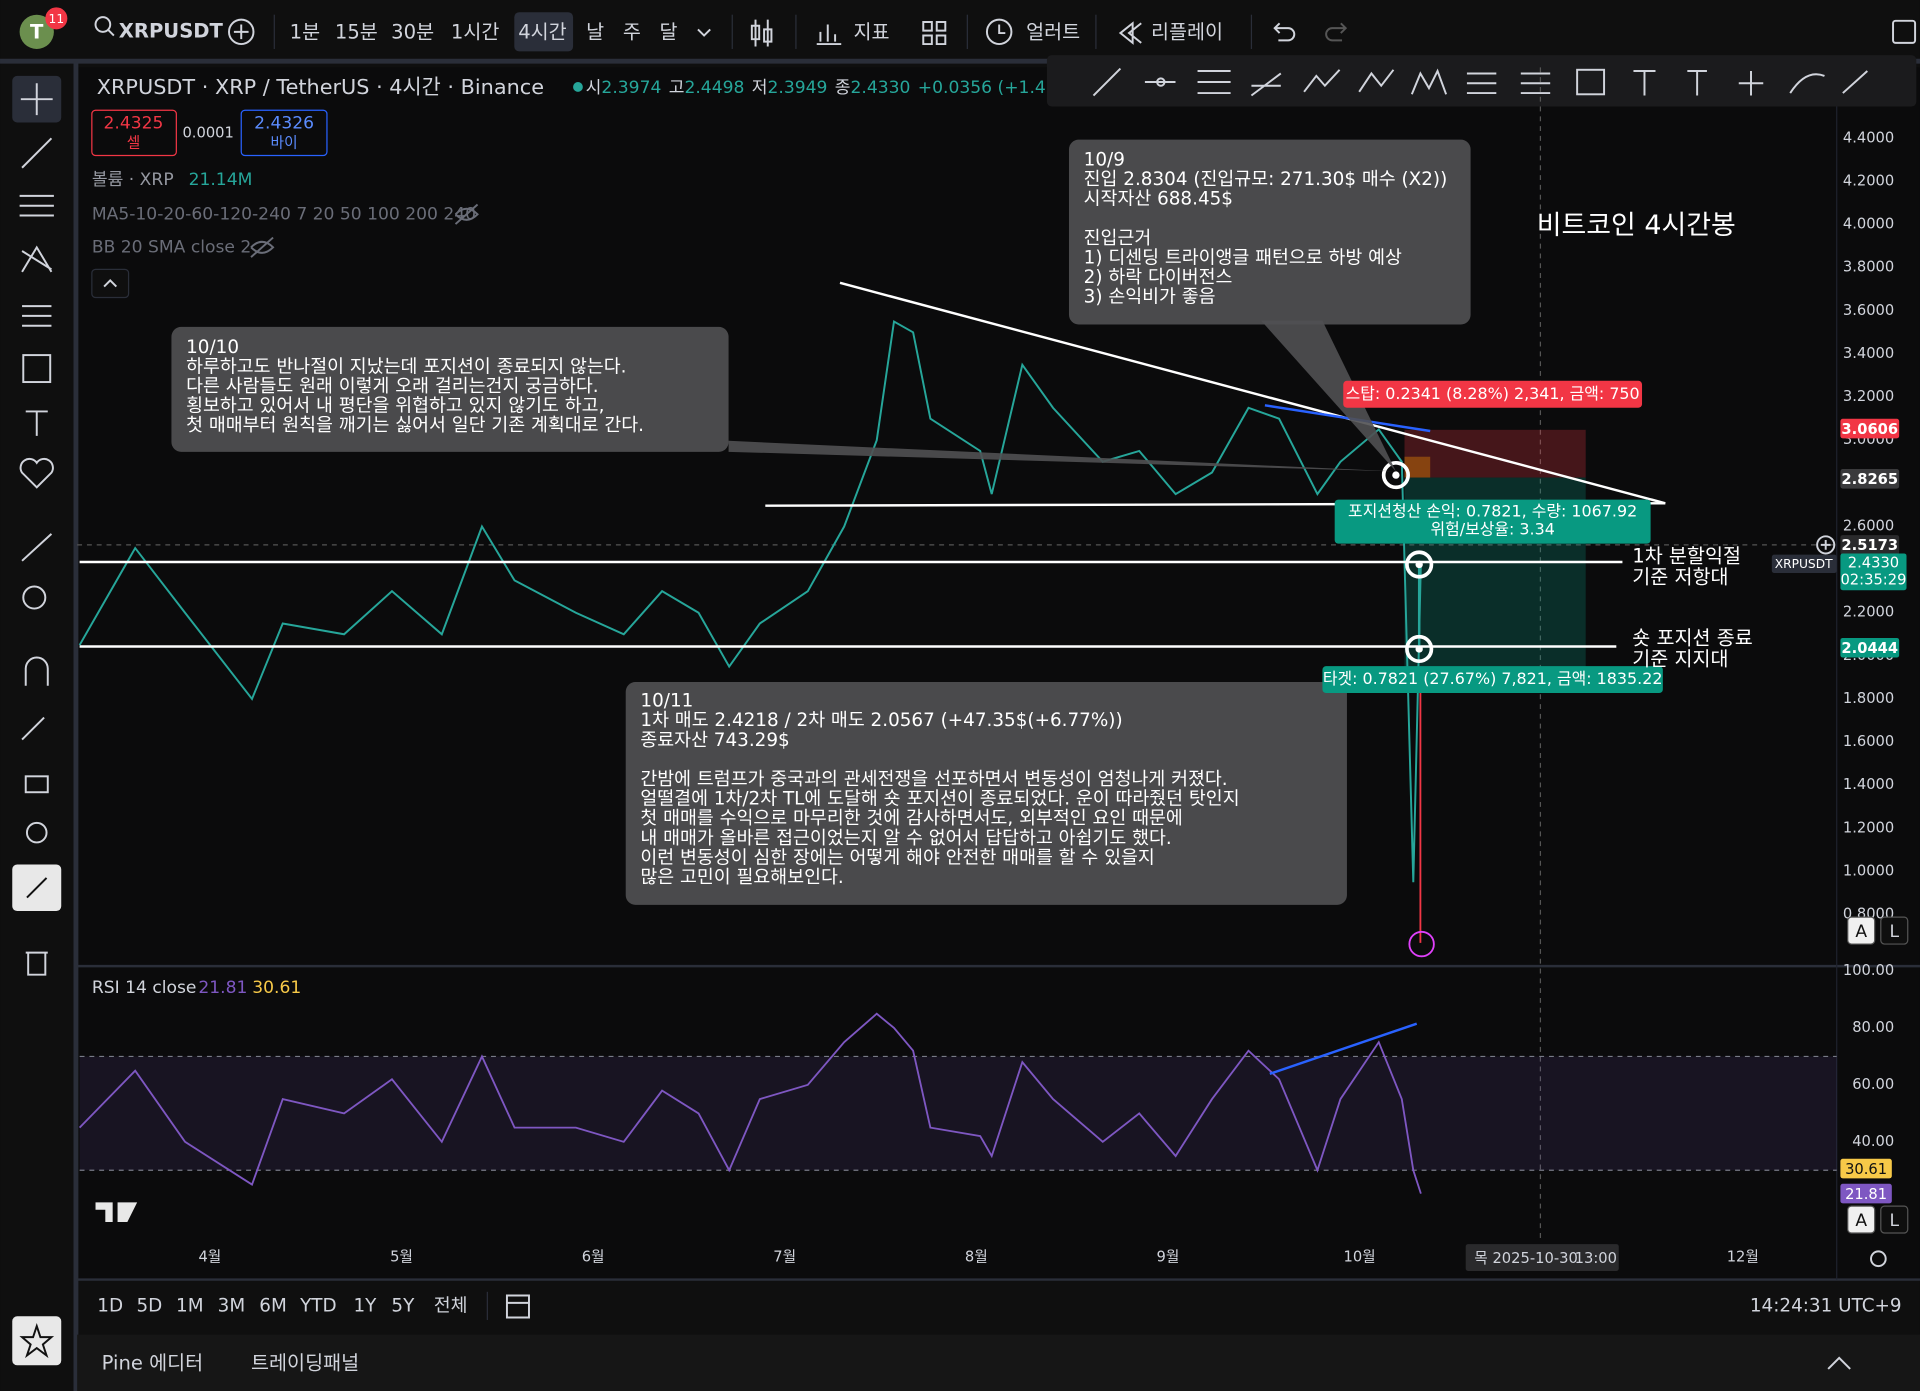  What do you see at coordinates (190, 1306) in the screenshot?
I see `range-button: 1M` at bounding box center [190, 1306].